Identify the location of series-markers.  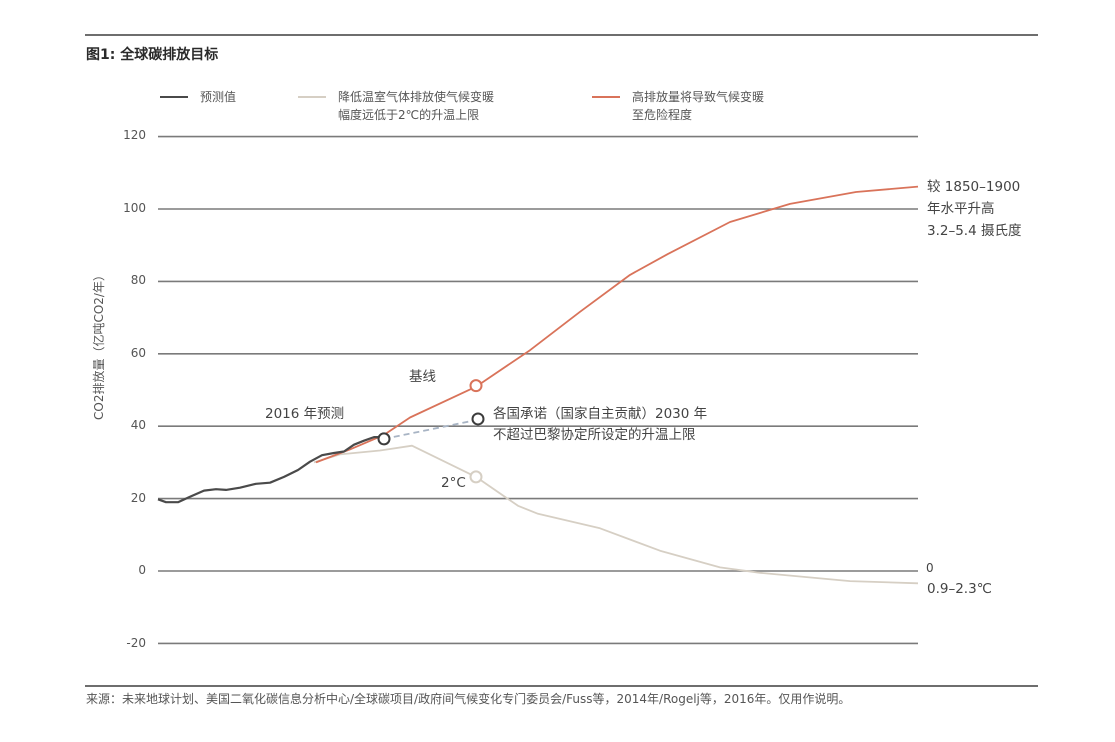
(431, 431).